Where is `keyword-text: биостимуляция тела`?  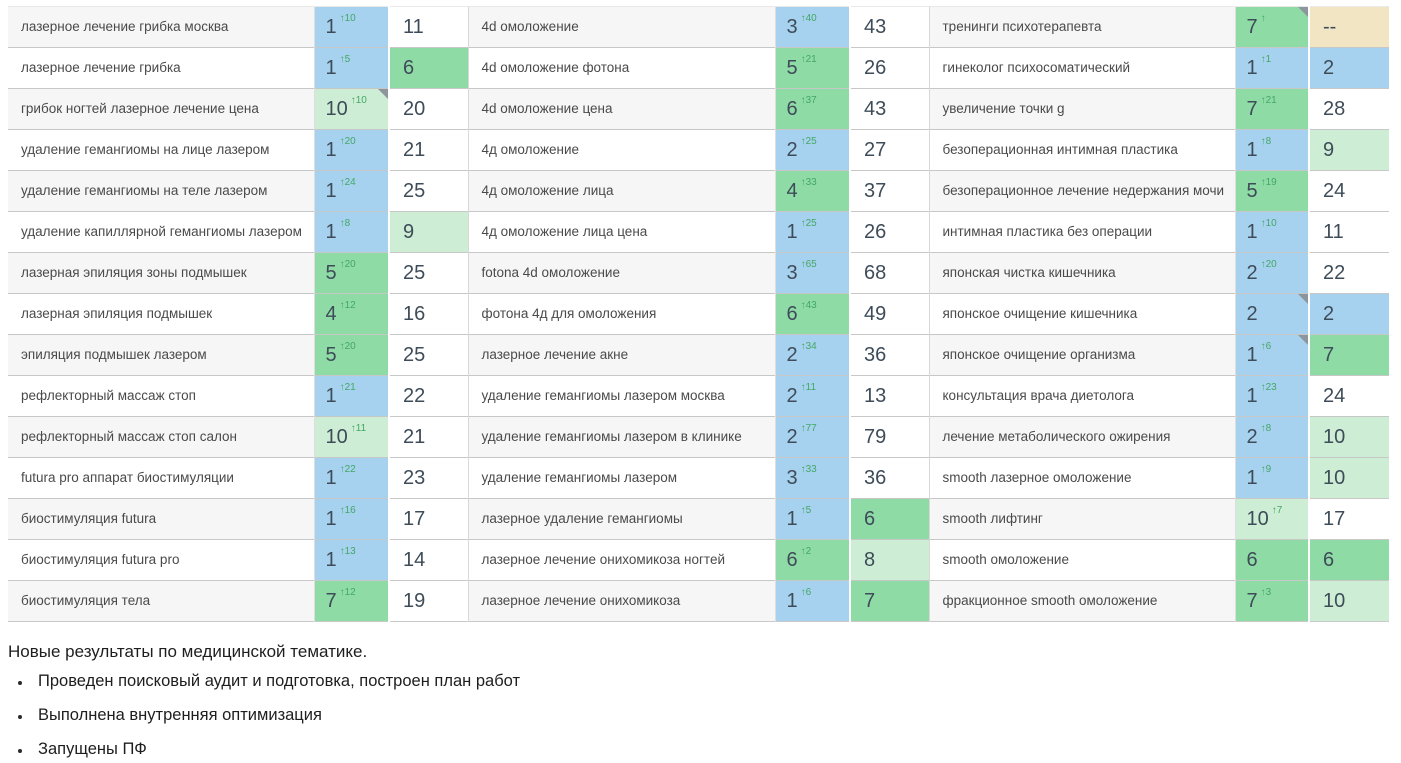 keyword-text: биостимуляция тела is located at coordinates (86, 600).